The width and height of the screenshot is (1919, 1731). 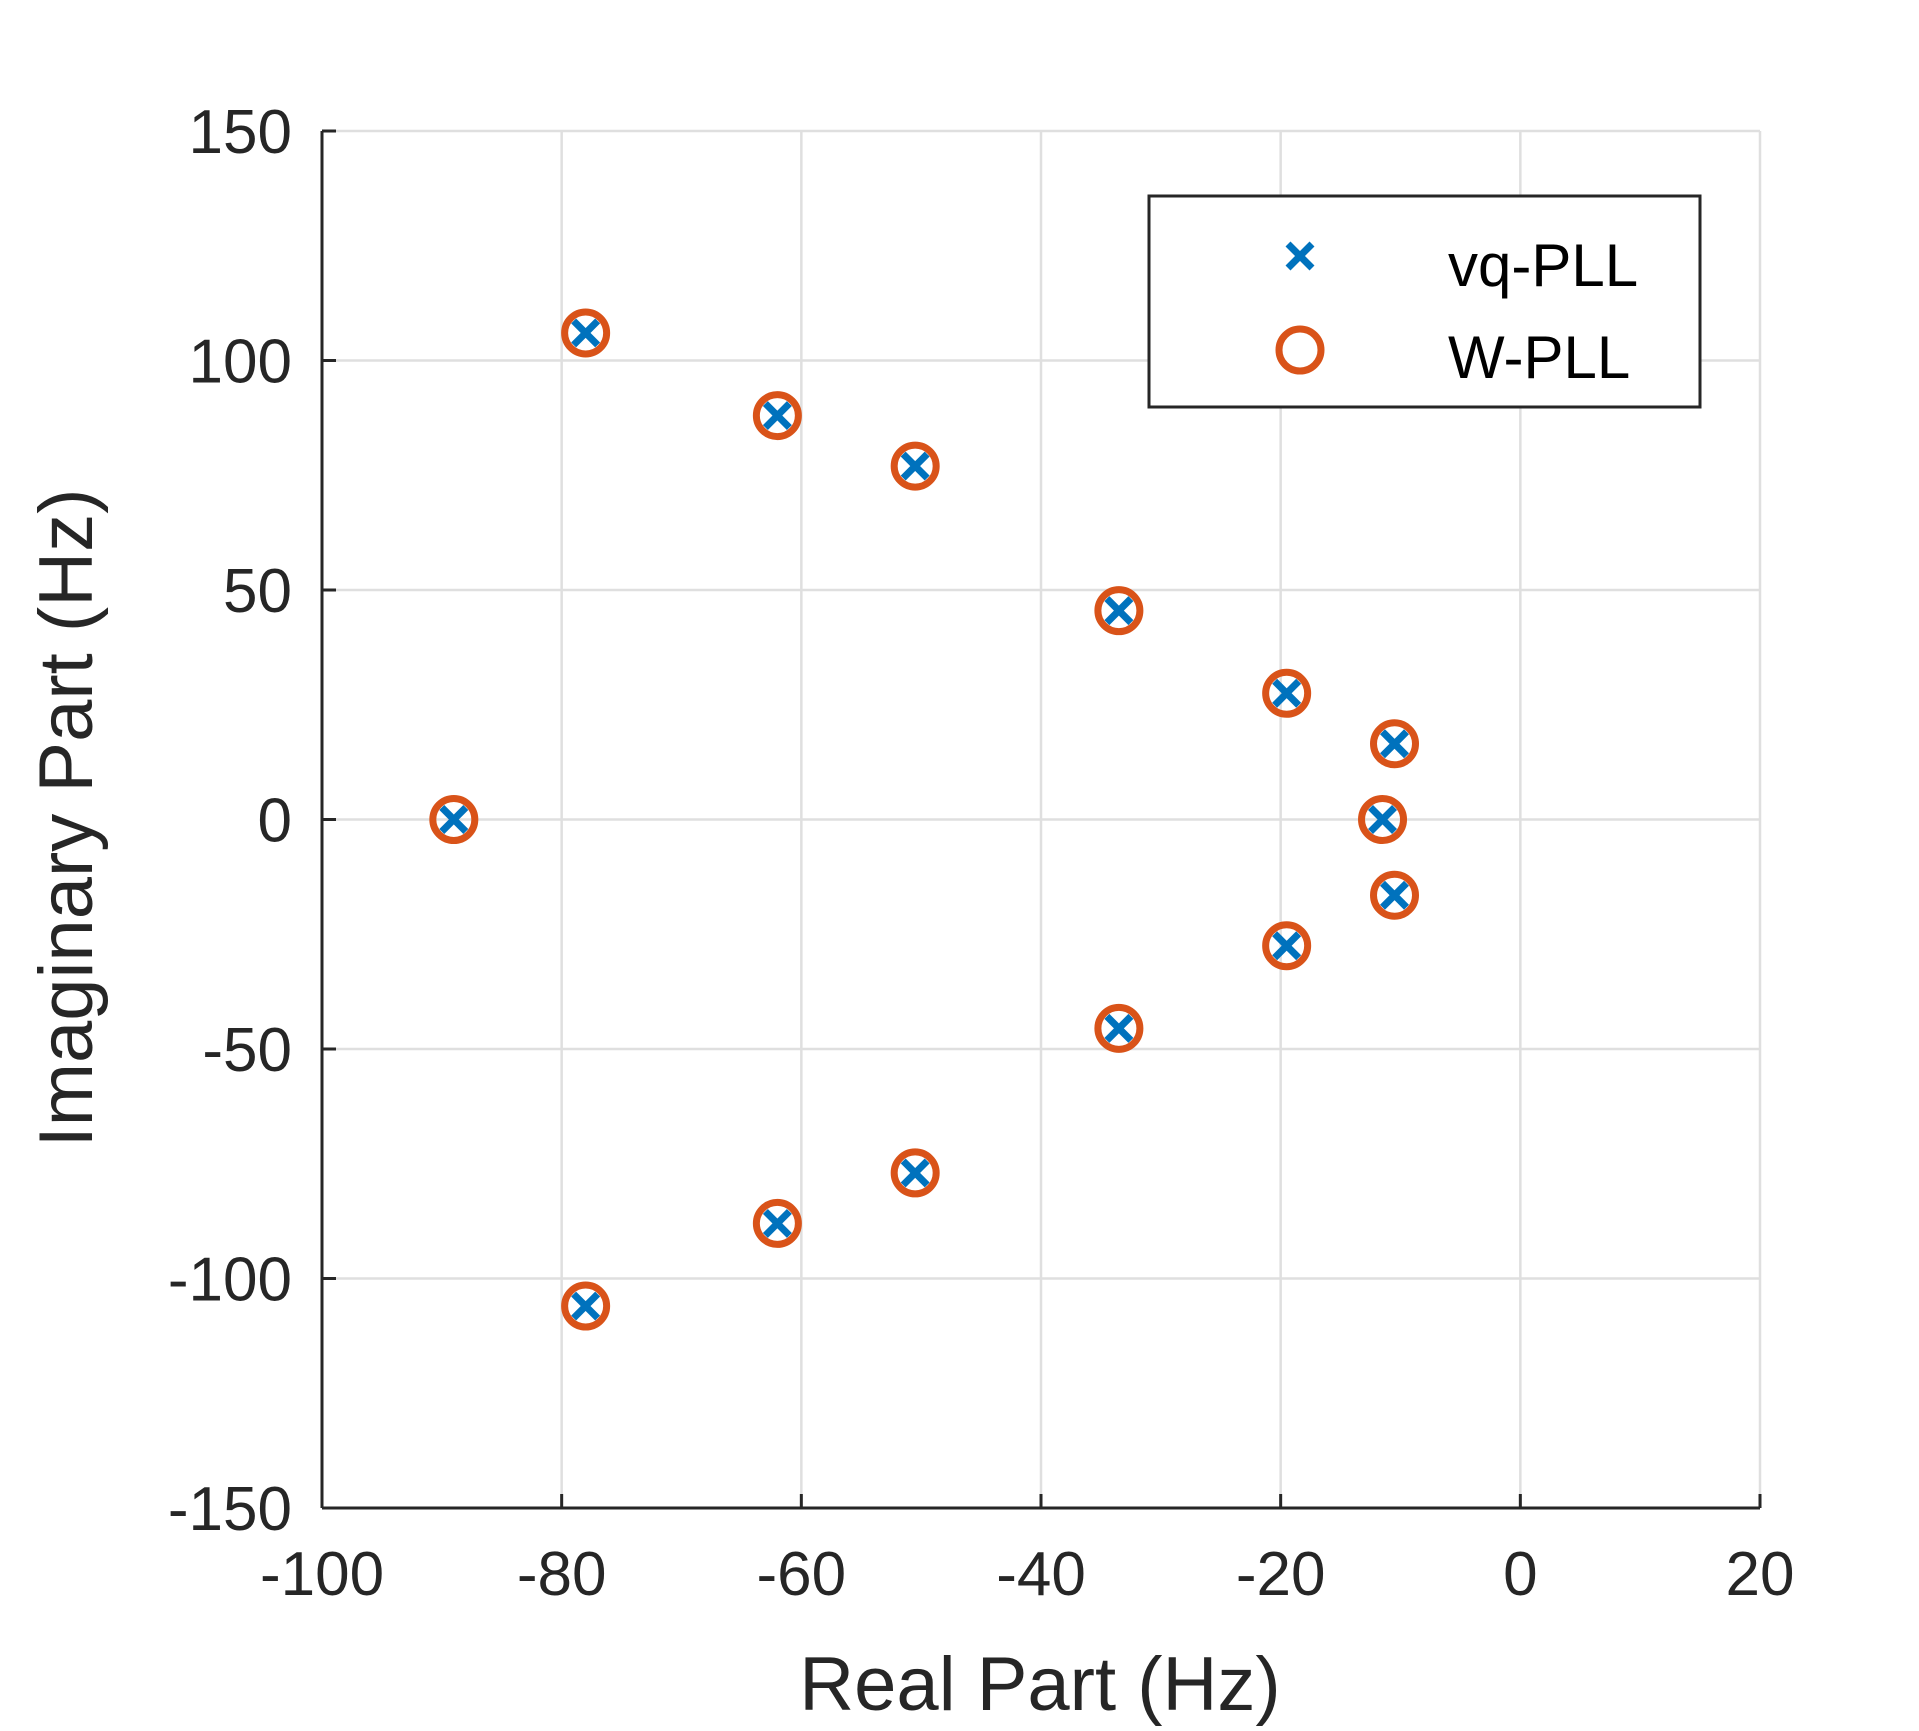 I want to click on y-tick-label: -150, so click(x=230, y=1509).